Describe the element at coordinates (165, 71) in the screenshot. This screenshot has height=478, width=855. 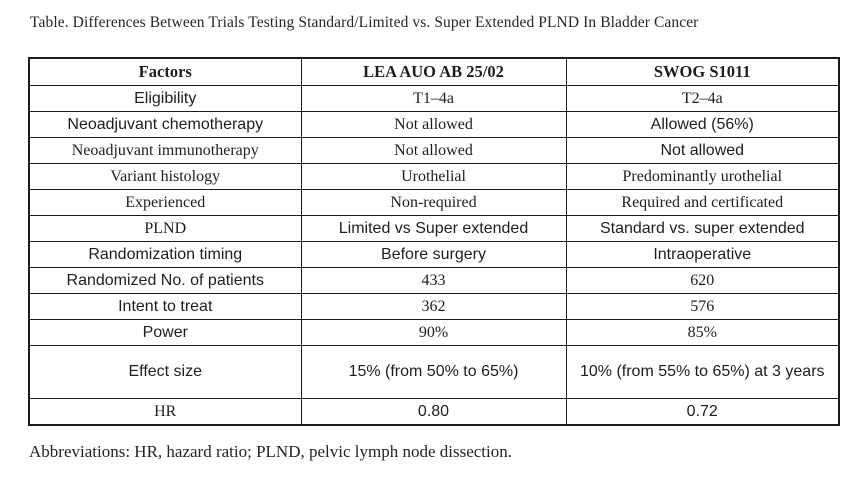
I see `header-factors: Factors` at that location.